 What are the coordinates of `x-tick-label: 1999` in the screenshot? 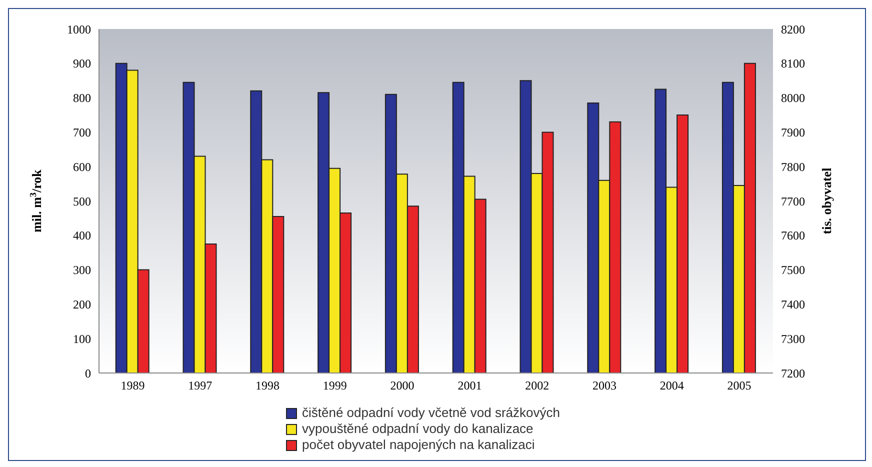 It's located at (334, 385).